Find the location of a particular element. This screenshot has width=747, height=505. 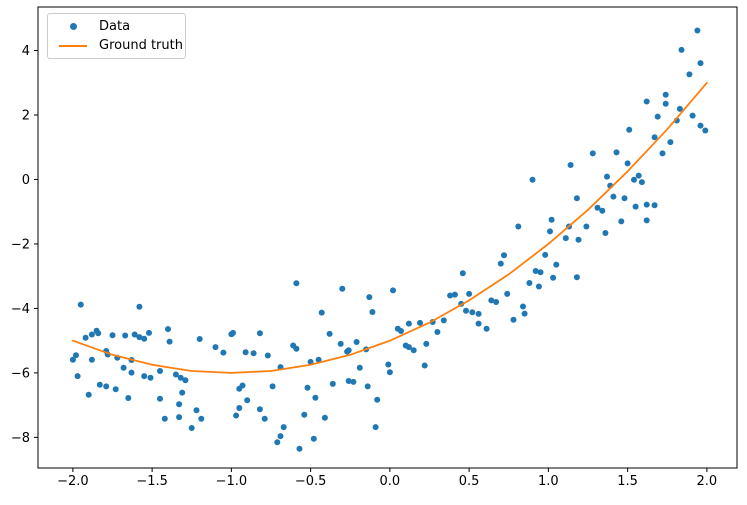

ground-truth-line-icon is located at coordinates (73, 45).